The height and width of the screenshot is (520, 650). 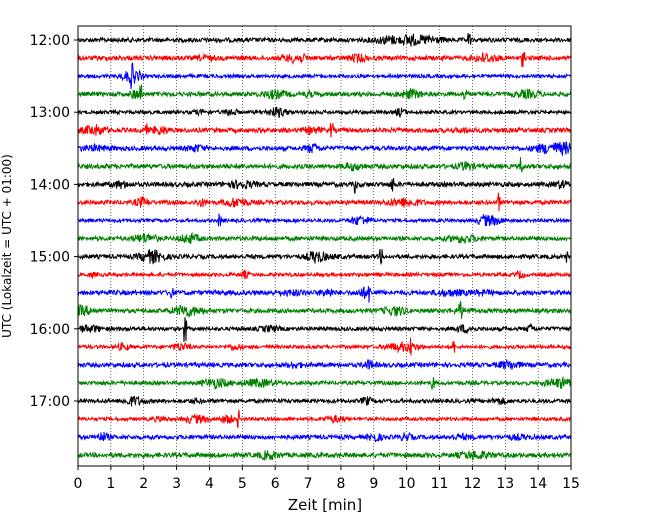 What do you see at coordinates (50, 41) in the screenshot?
I see `y-tick-label: 12:00` at bounding box center [50, 41].